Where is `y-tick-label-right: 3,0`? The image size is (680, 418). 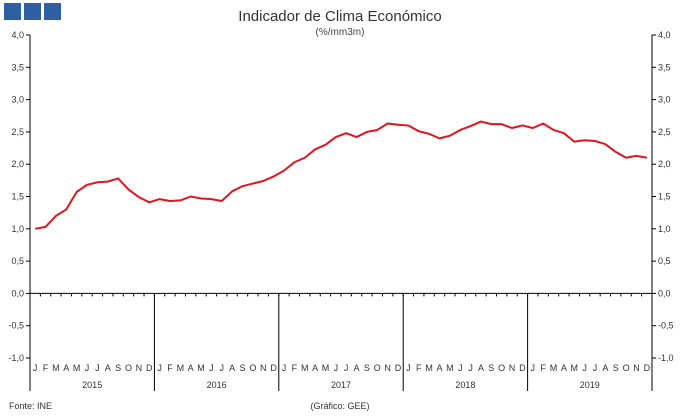
y-tick-label-right: 3,0 is located at coordinates (664, 100).